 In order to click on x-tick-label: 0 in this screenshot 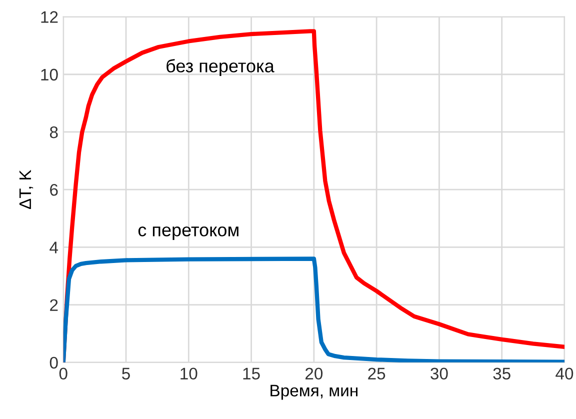, I will do `click(63, 374)`.